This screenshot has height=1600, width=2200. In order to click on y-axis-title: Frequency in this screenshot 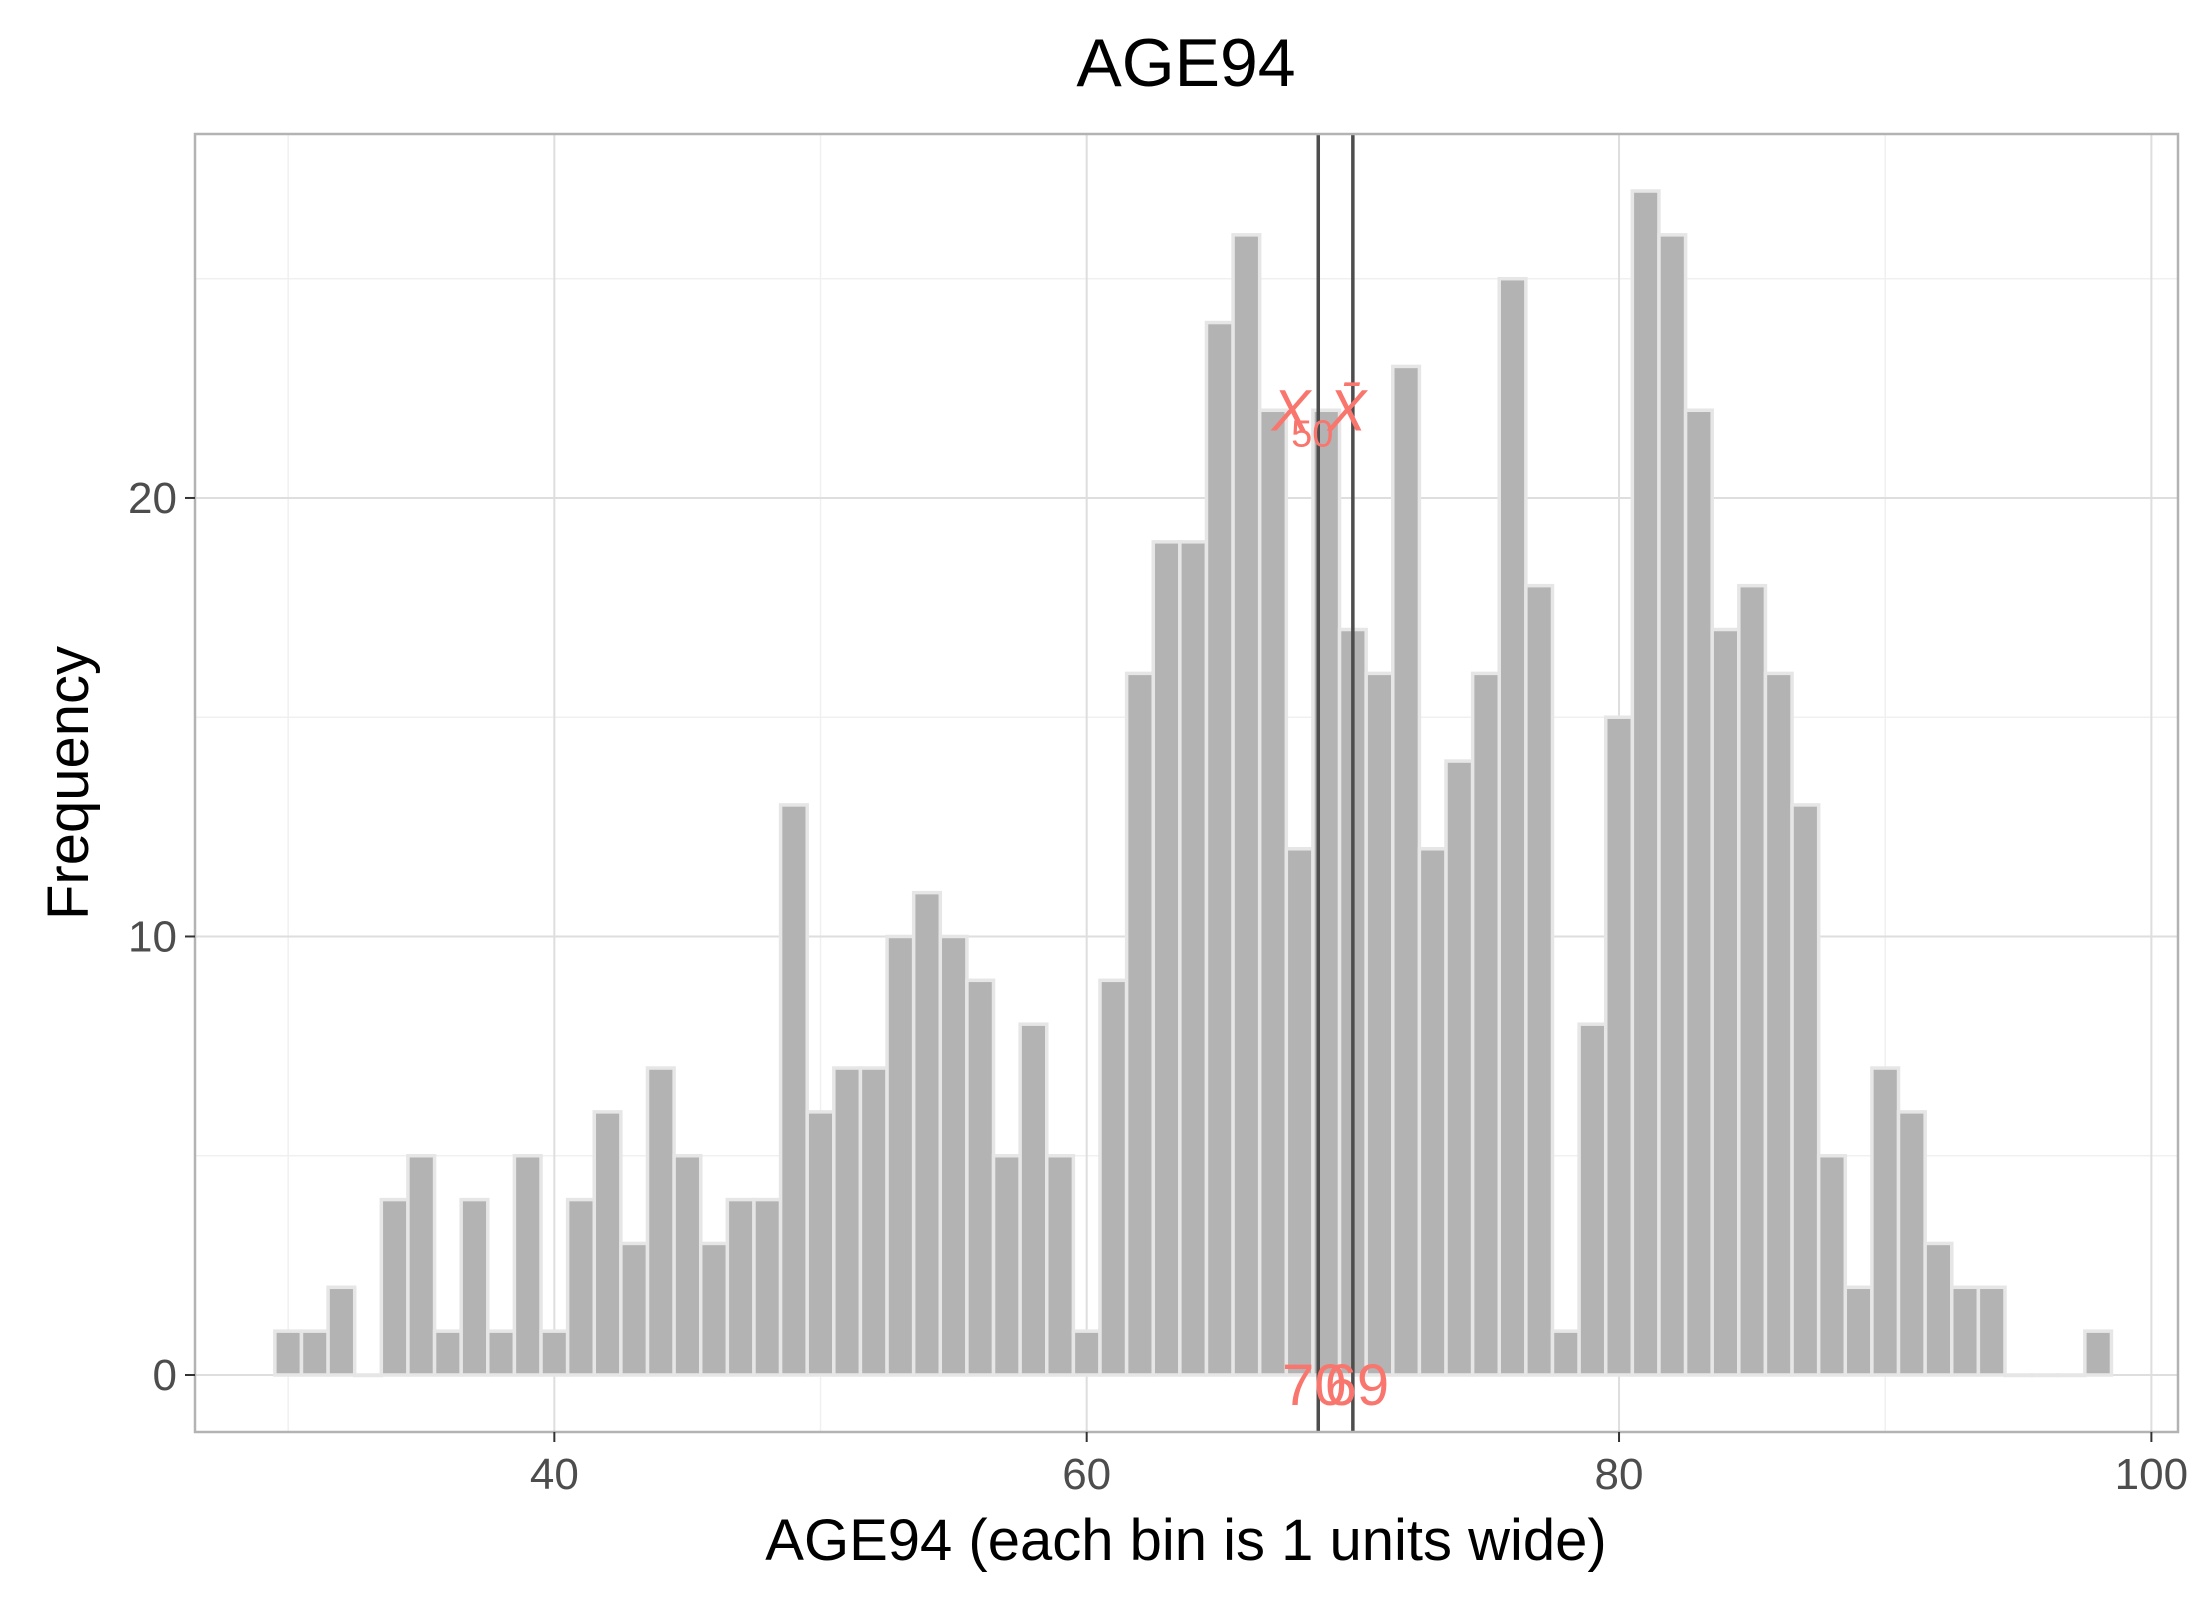, I will do `click(68, 783)`.